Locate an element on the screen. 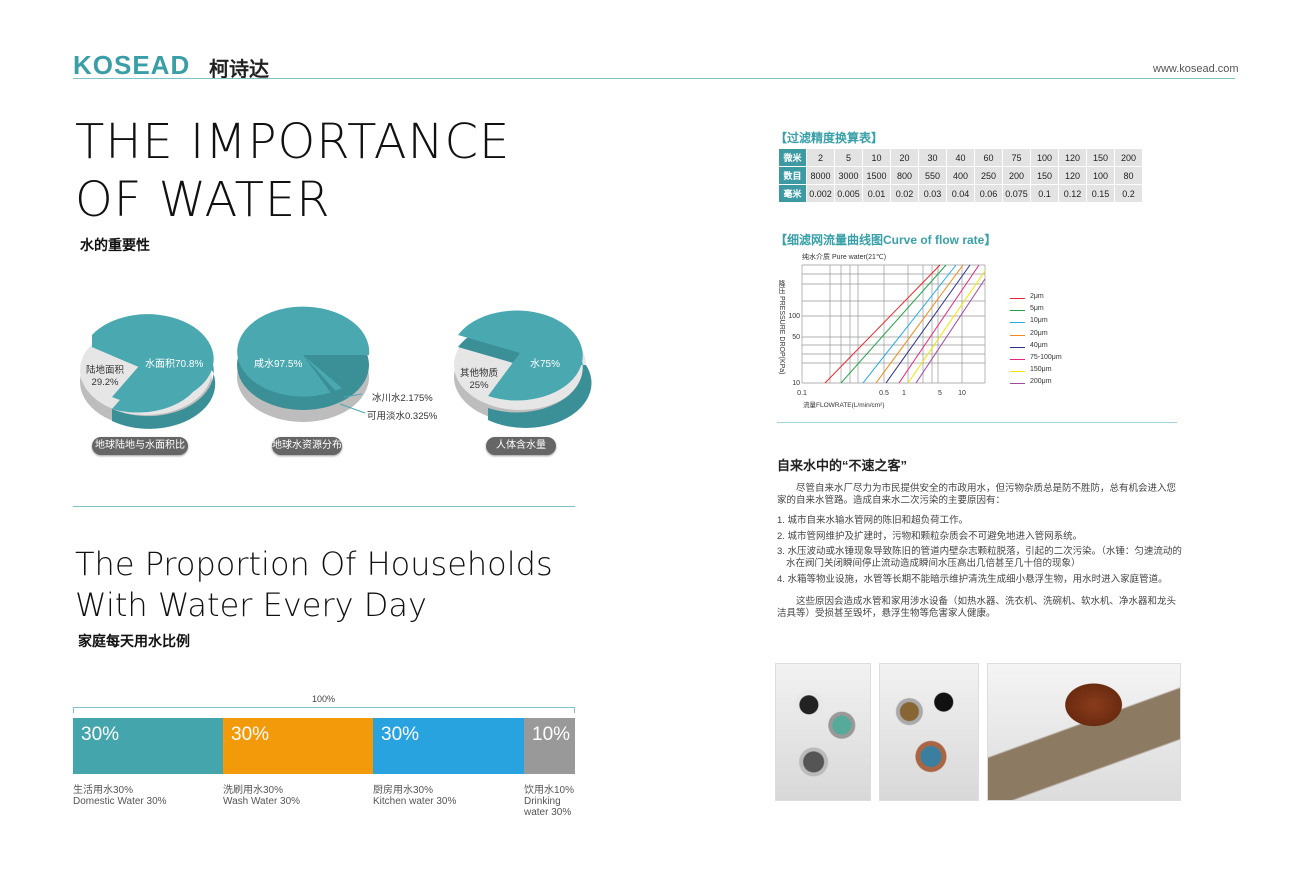 The width and height of the screenshot is (1297, 886). label-line: 陆地面积 is located at coordinates (105, 370).